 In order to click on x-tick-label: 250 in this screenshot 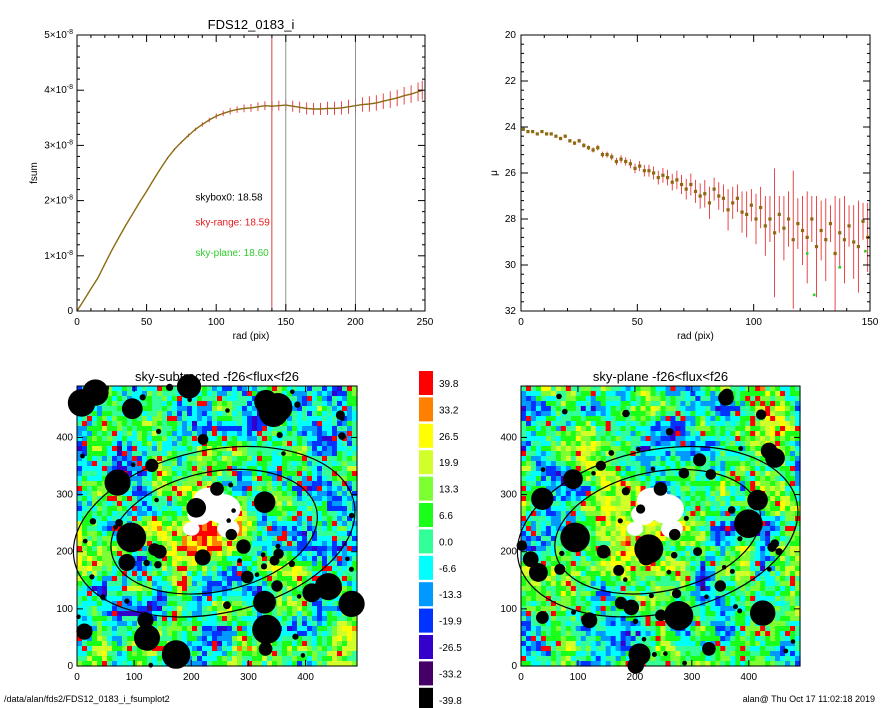, I will do `click(425, 322)`.